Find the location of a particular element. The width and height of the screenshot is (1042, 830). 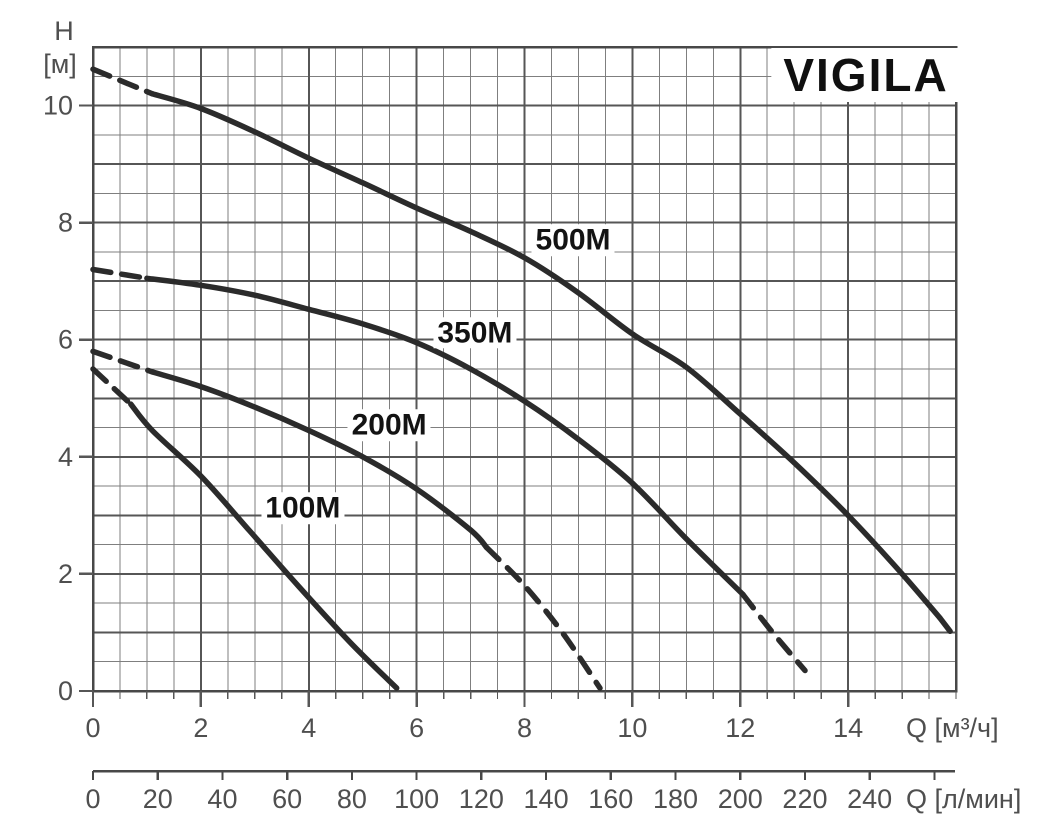

y-axis-tick-label: 8 is located at coordinates (65, 223).